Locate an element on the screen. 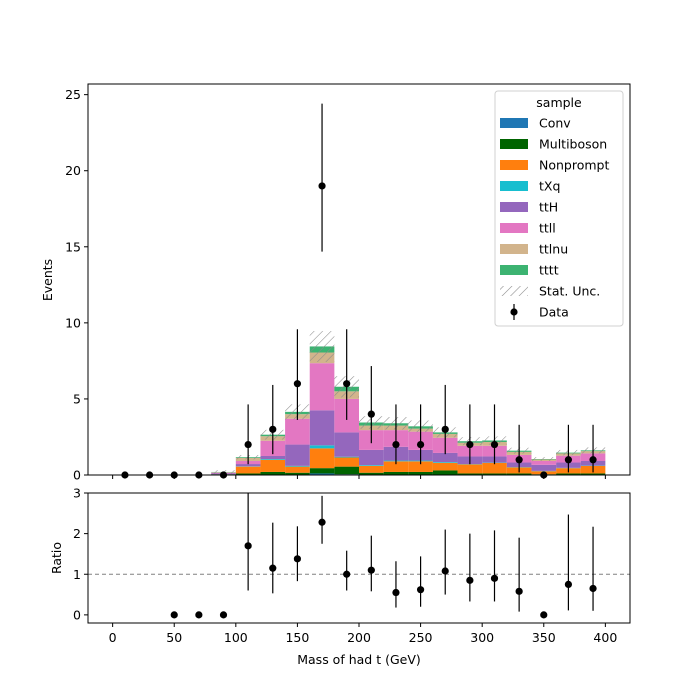 Image resolution: width=700 pixels, height=700 pixels. legend-label-conv: Conv is located at coordinates (555, 123).